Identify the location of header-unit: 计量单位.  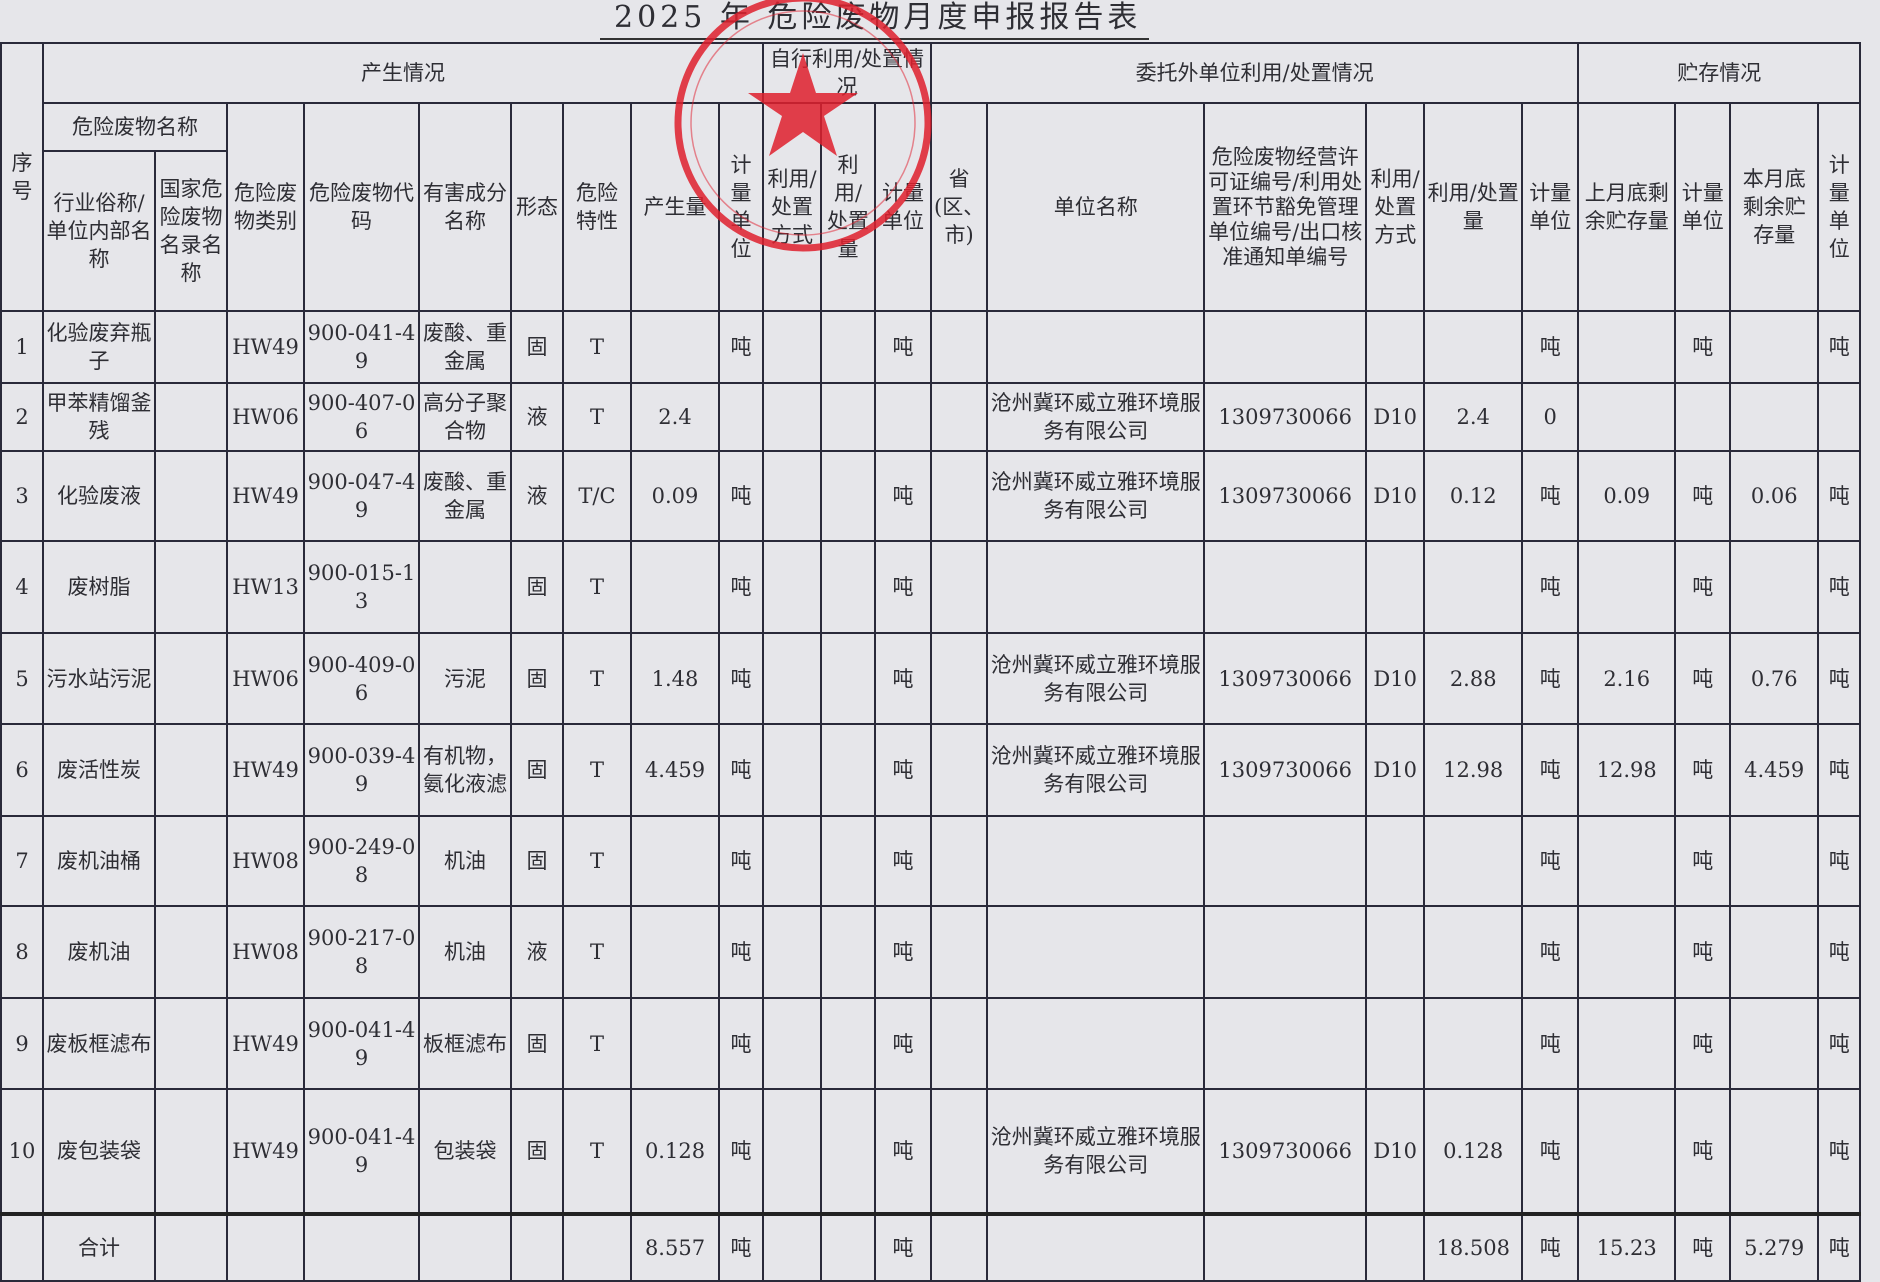
(1550, 207).